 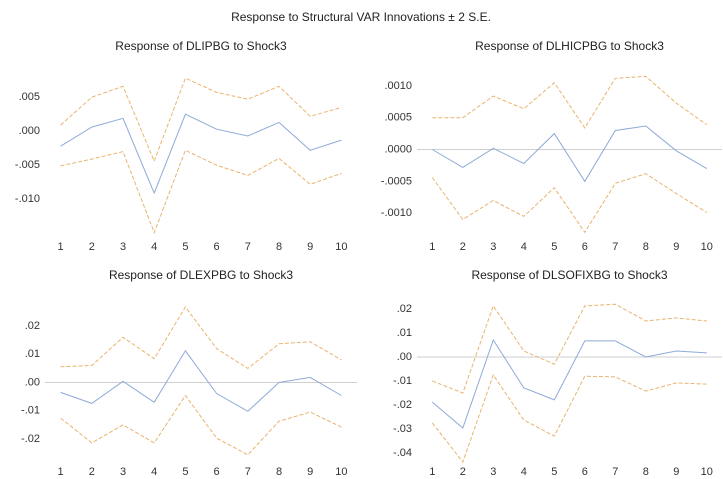 What do you see at coordinates (27, 199) in the screenshot?
I see `y-tick-label: -.010` at bounding box center [27, 199].